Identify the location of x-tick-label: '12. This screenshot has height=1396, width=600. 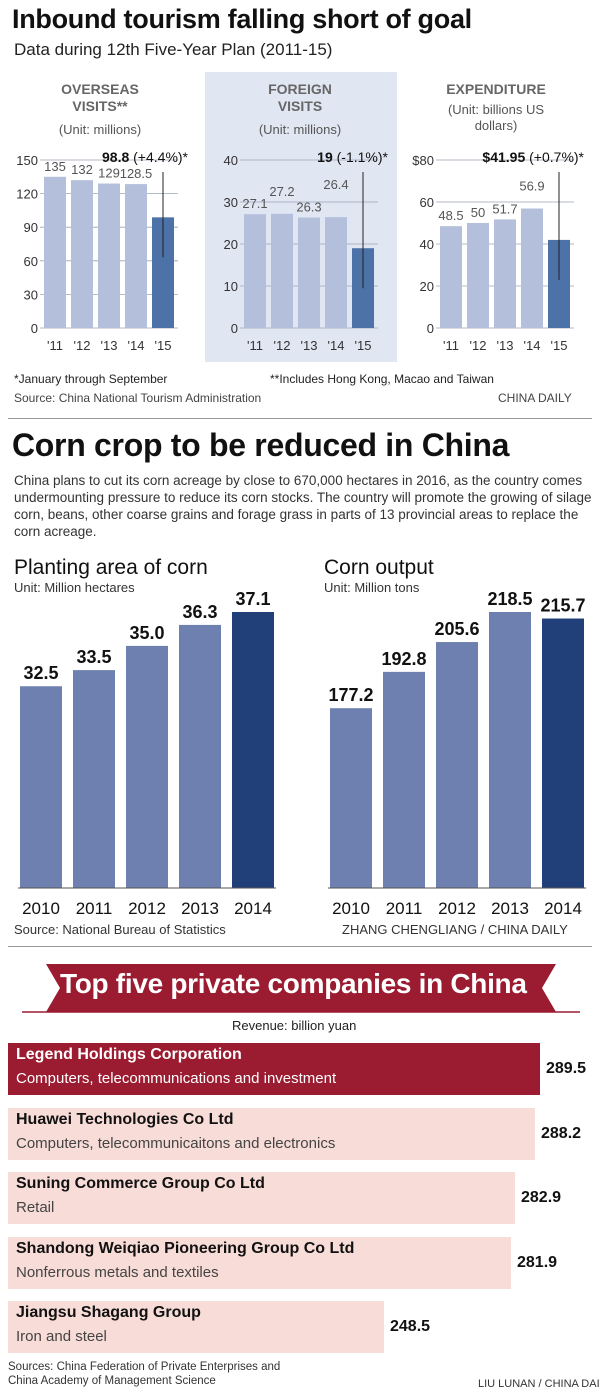
(282, 345).